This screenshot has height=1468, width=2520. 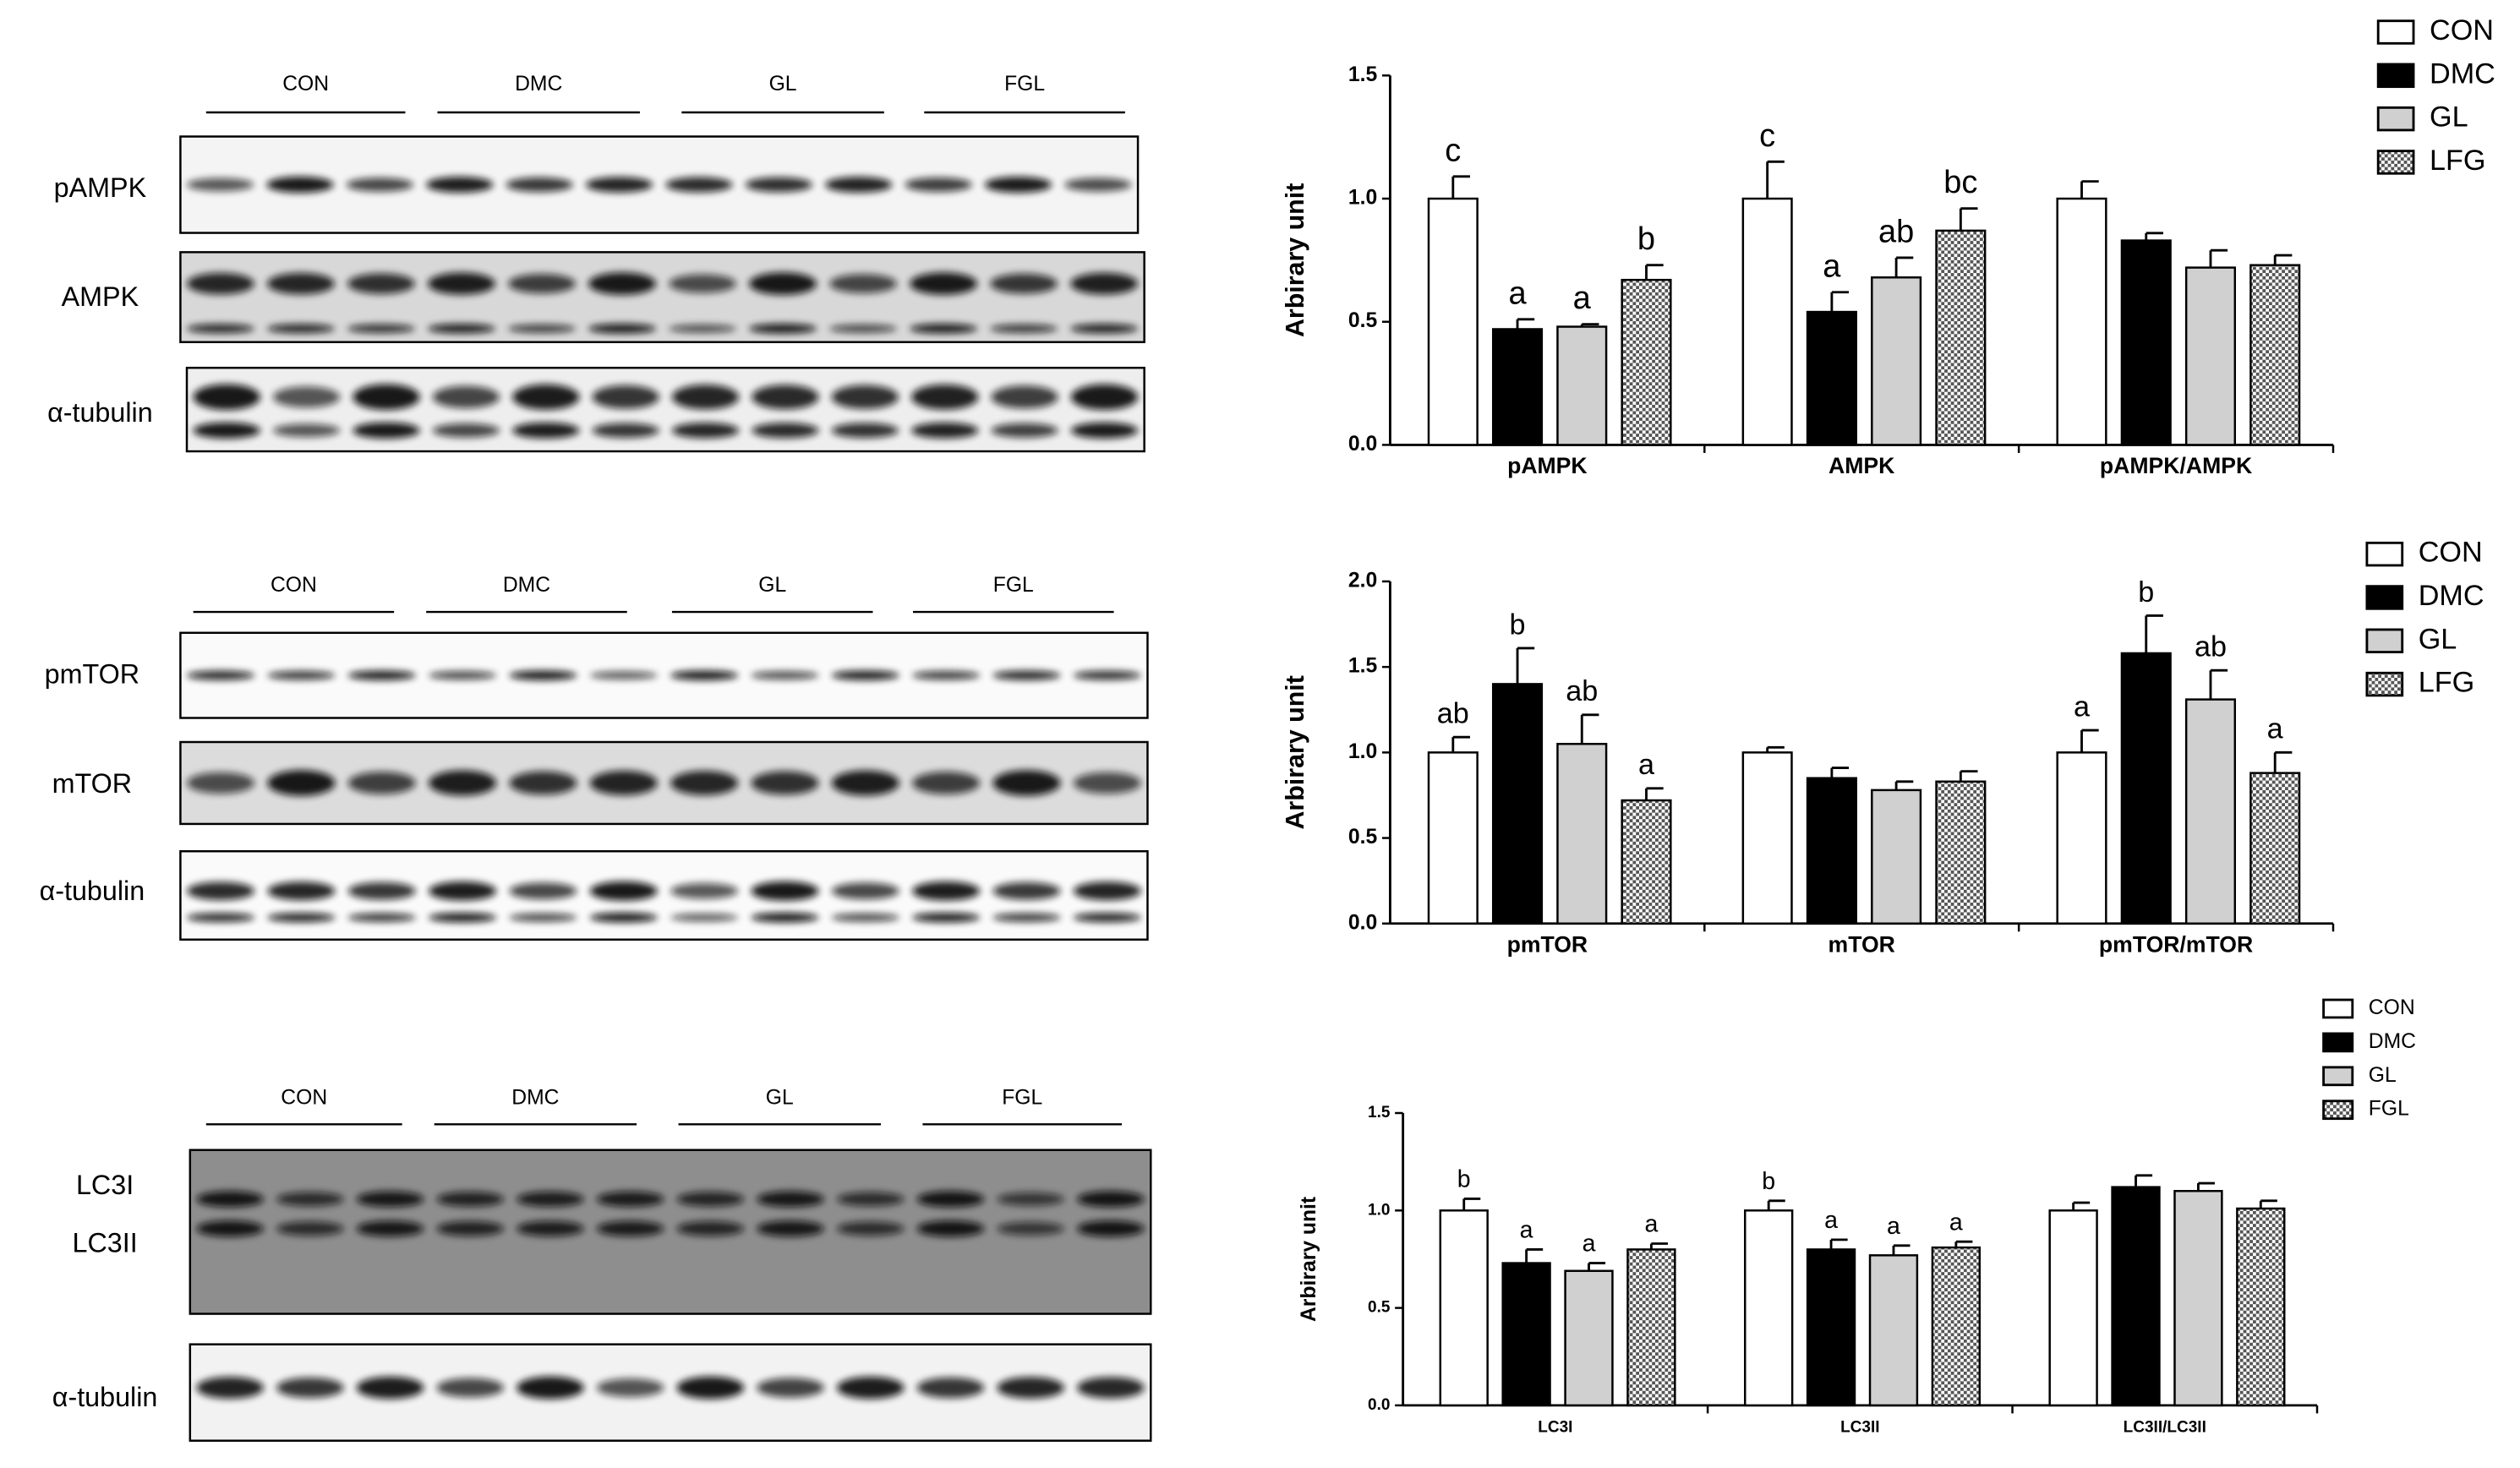 What do you see at coordinates (92, 674) in the screenshot?
I see `row-label: pmTOR` at bounding box center [92, 674].